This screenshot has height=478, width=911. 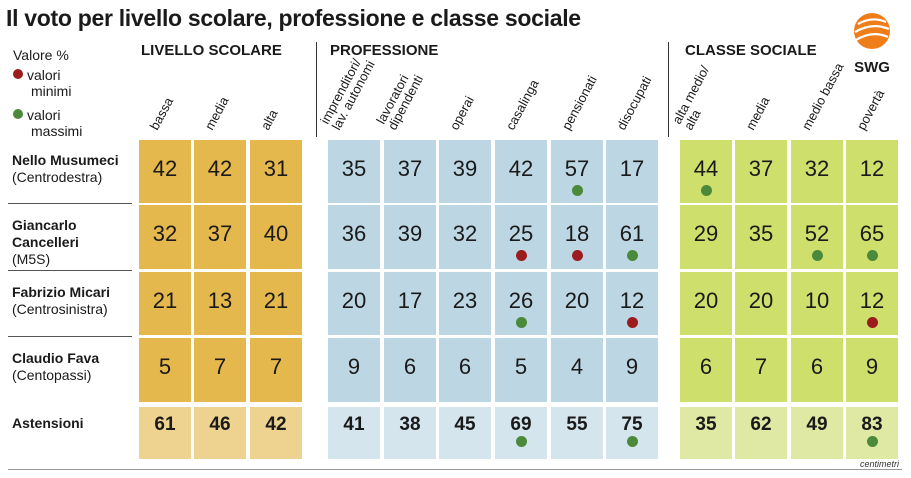 What do you see at coordinates (879, 464) in the screenshot?
I see `credit: centimetri` at bounding box center [879, 464].